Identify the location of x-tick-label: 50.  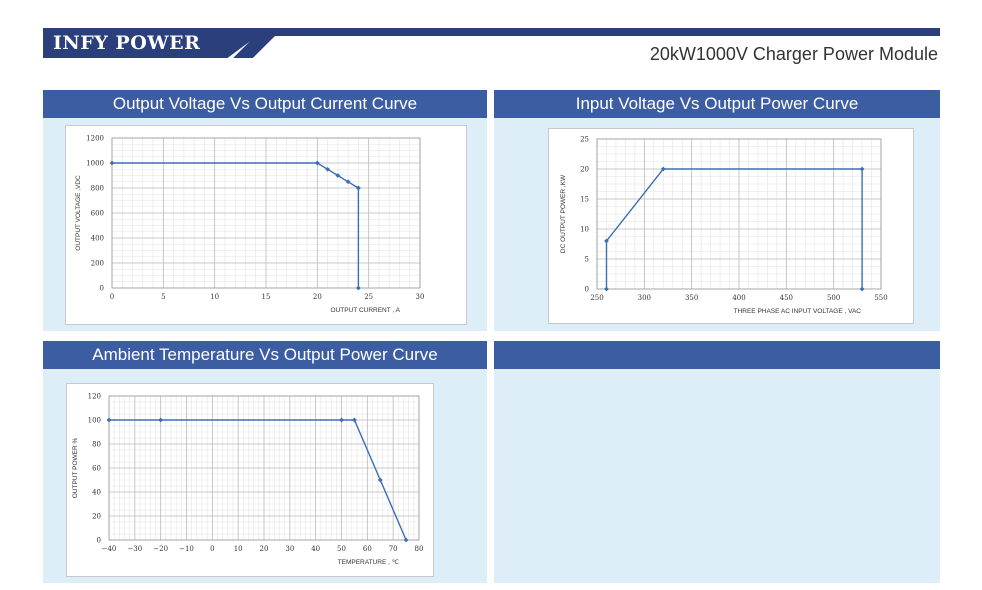
(341, 549).